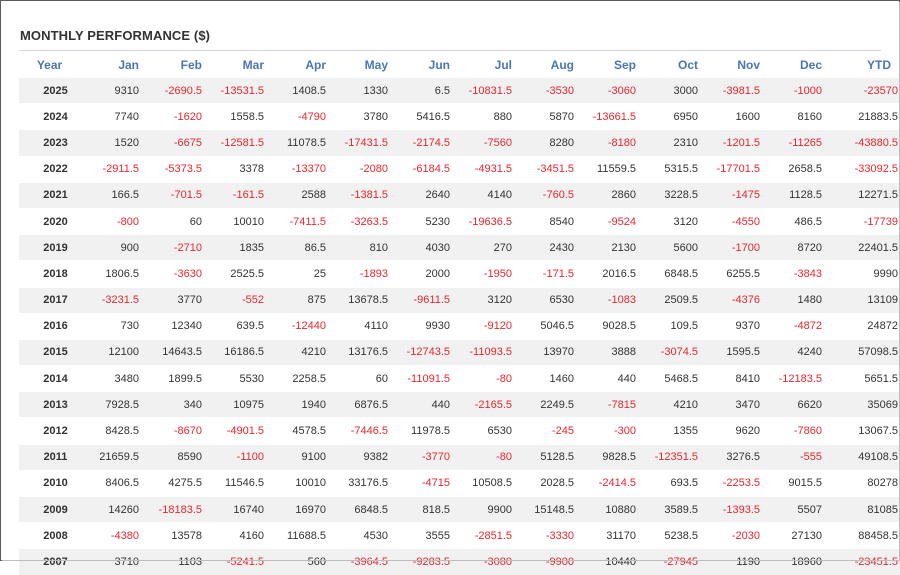 This screenshot has height=575, width=900. I want to click on month-value-cell: 166.5, so click(111, 195).